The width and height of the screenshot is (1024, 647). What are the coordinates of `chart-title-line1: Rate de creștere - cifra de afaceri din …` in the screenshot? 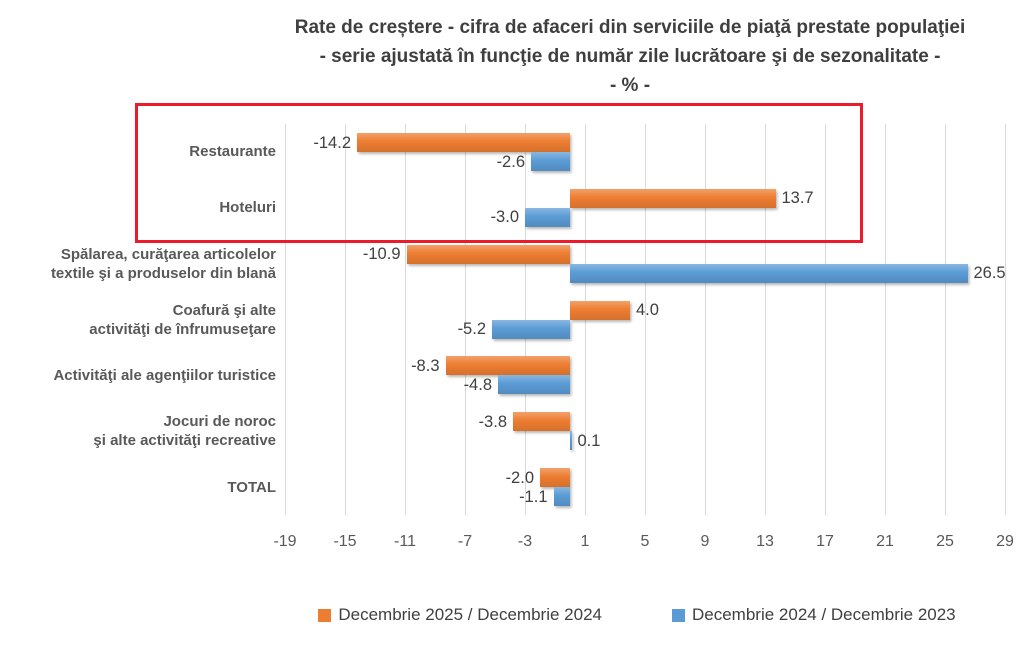 It's located at (630, 27).